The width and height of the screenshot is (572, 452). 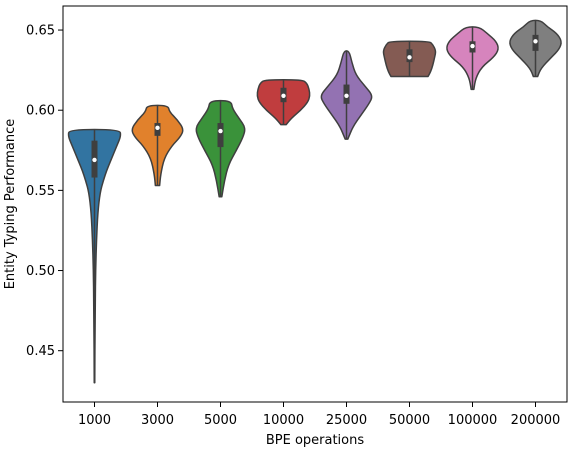 I want to click on x-tick-label: 25000, so click(x=346, y=420).